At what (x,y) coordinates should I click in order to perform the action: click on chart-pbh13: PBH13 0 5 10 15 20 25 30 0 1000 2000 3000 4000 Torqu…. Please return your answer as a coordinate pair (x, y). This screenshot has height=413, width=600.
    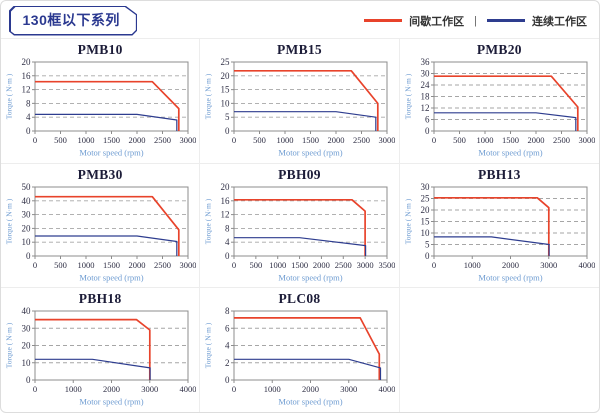
    Looking at the image, I should click on (499, 223).